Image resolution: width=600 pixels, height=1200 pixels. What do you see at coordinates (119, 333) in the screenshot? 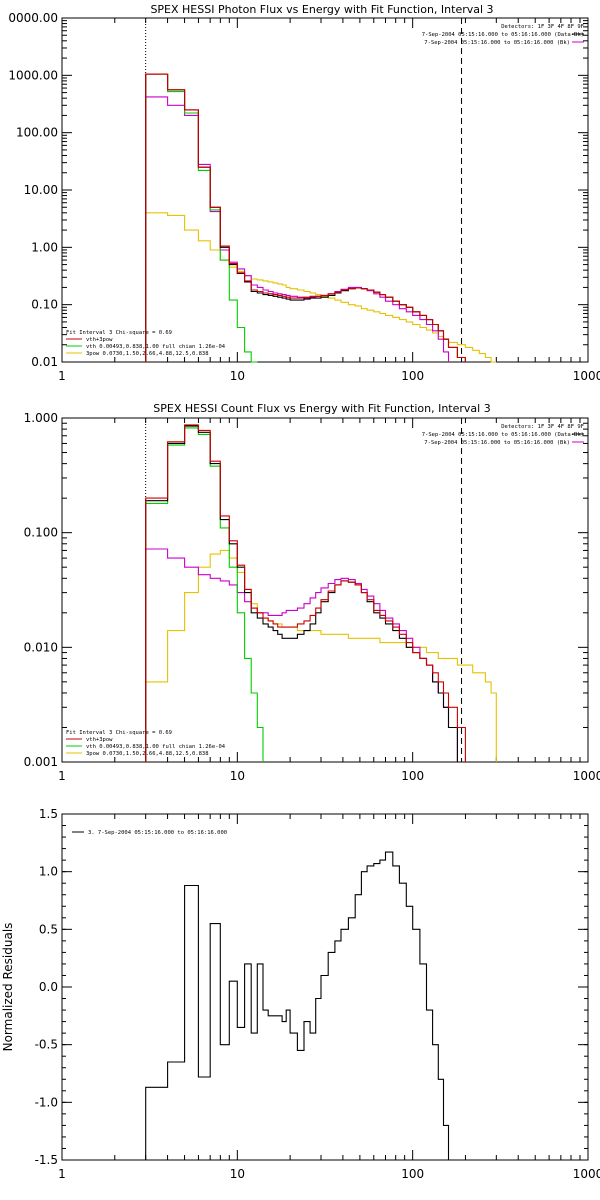
I see `photon-fit-info: Fit Interval 3 Chi-square = 0.69` at bounding box center [119, 333].